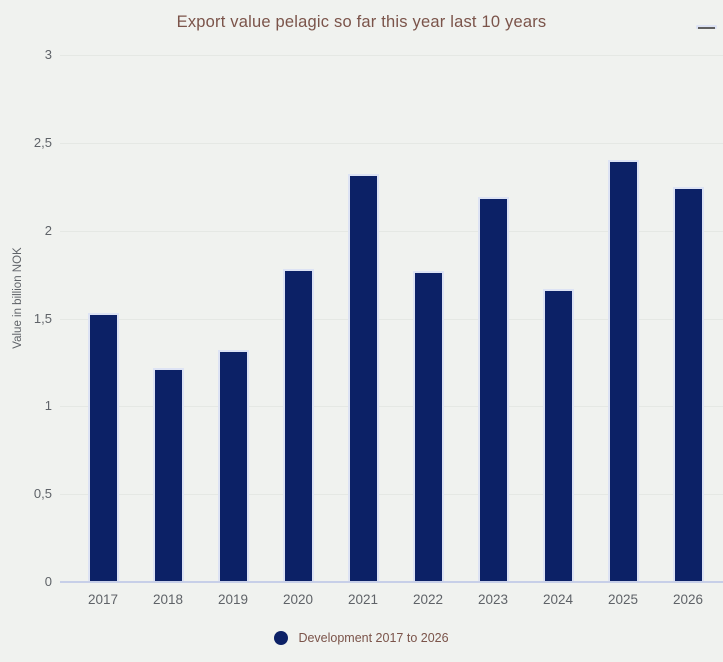 This screenshot has width=723, height=662. I want to click on y-axis-tick-label: 3, so click(48, 54).